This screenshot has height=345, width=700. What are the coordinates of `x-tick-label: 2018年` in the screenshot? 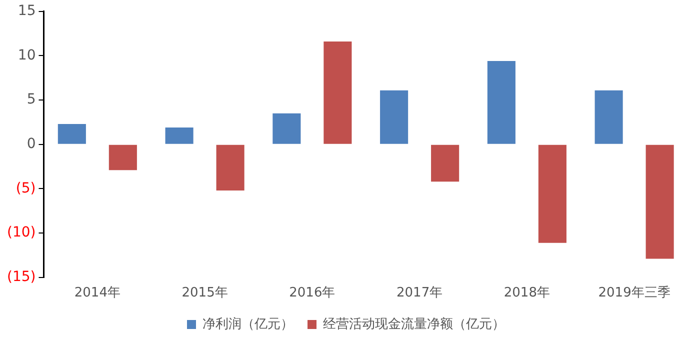 It's located at (527, 293).